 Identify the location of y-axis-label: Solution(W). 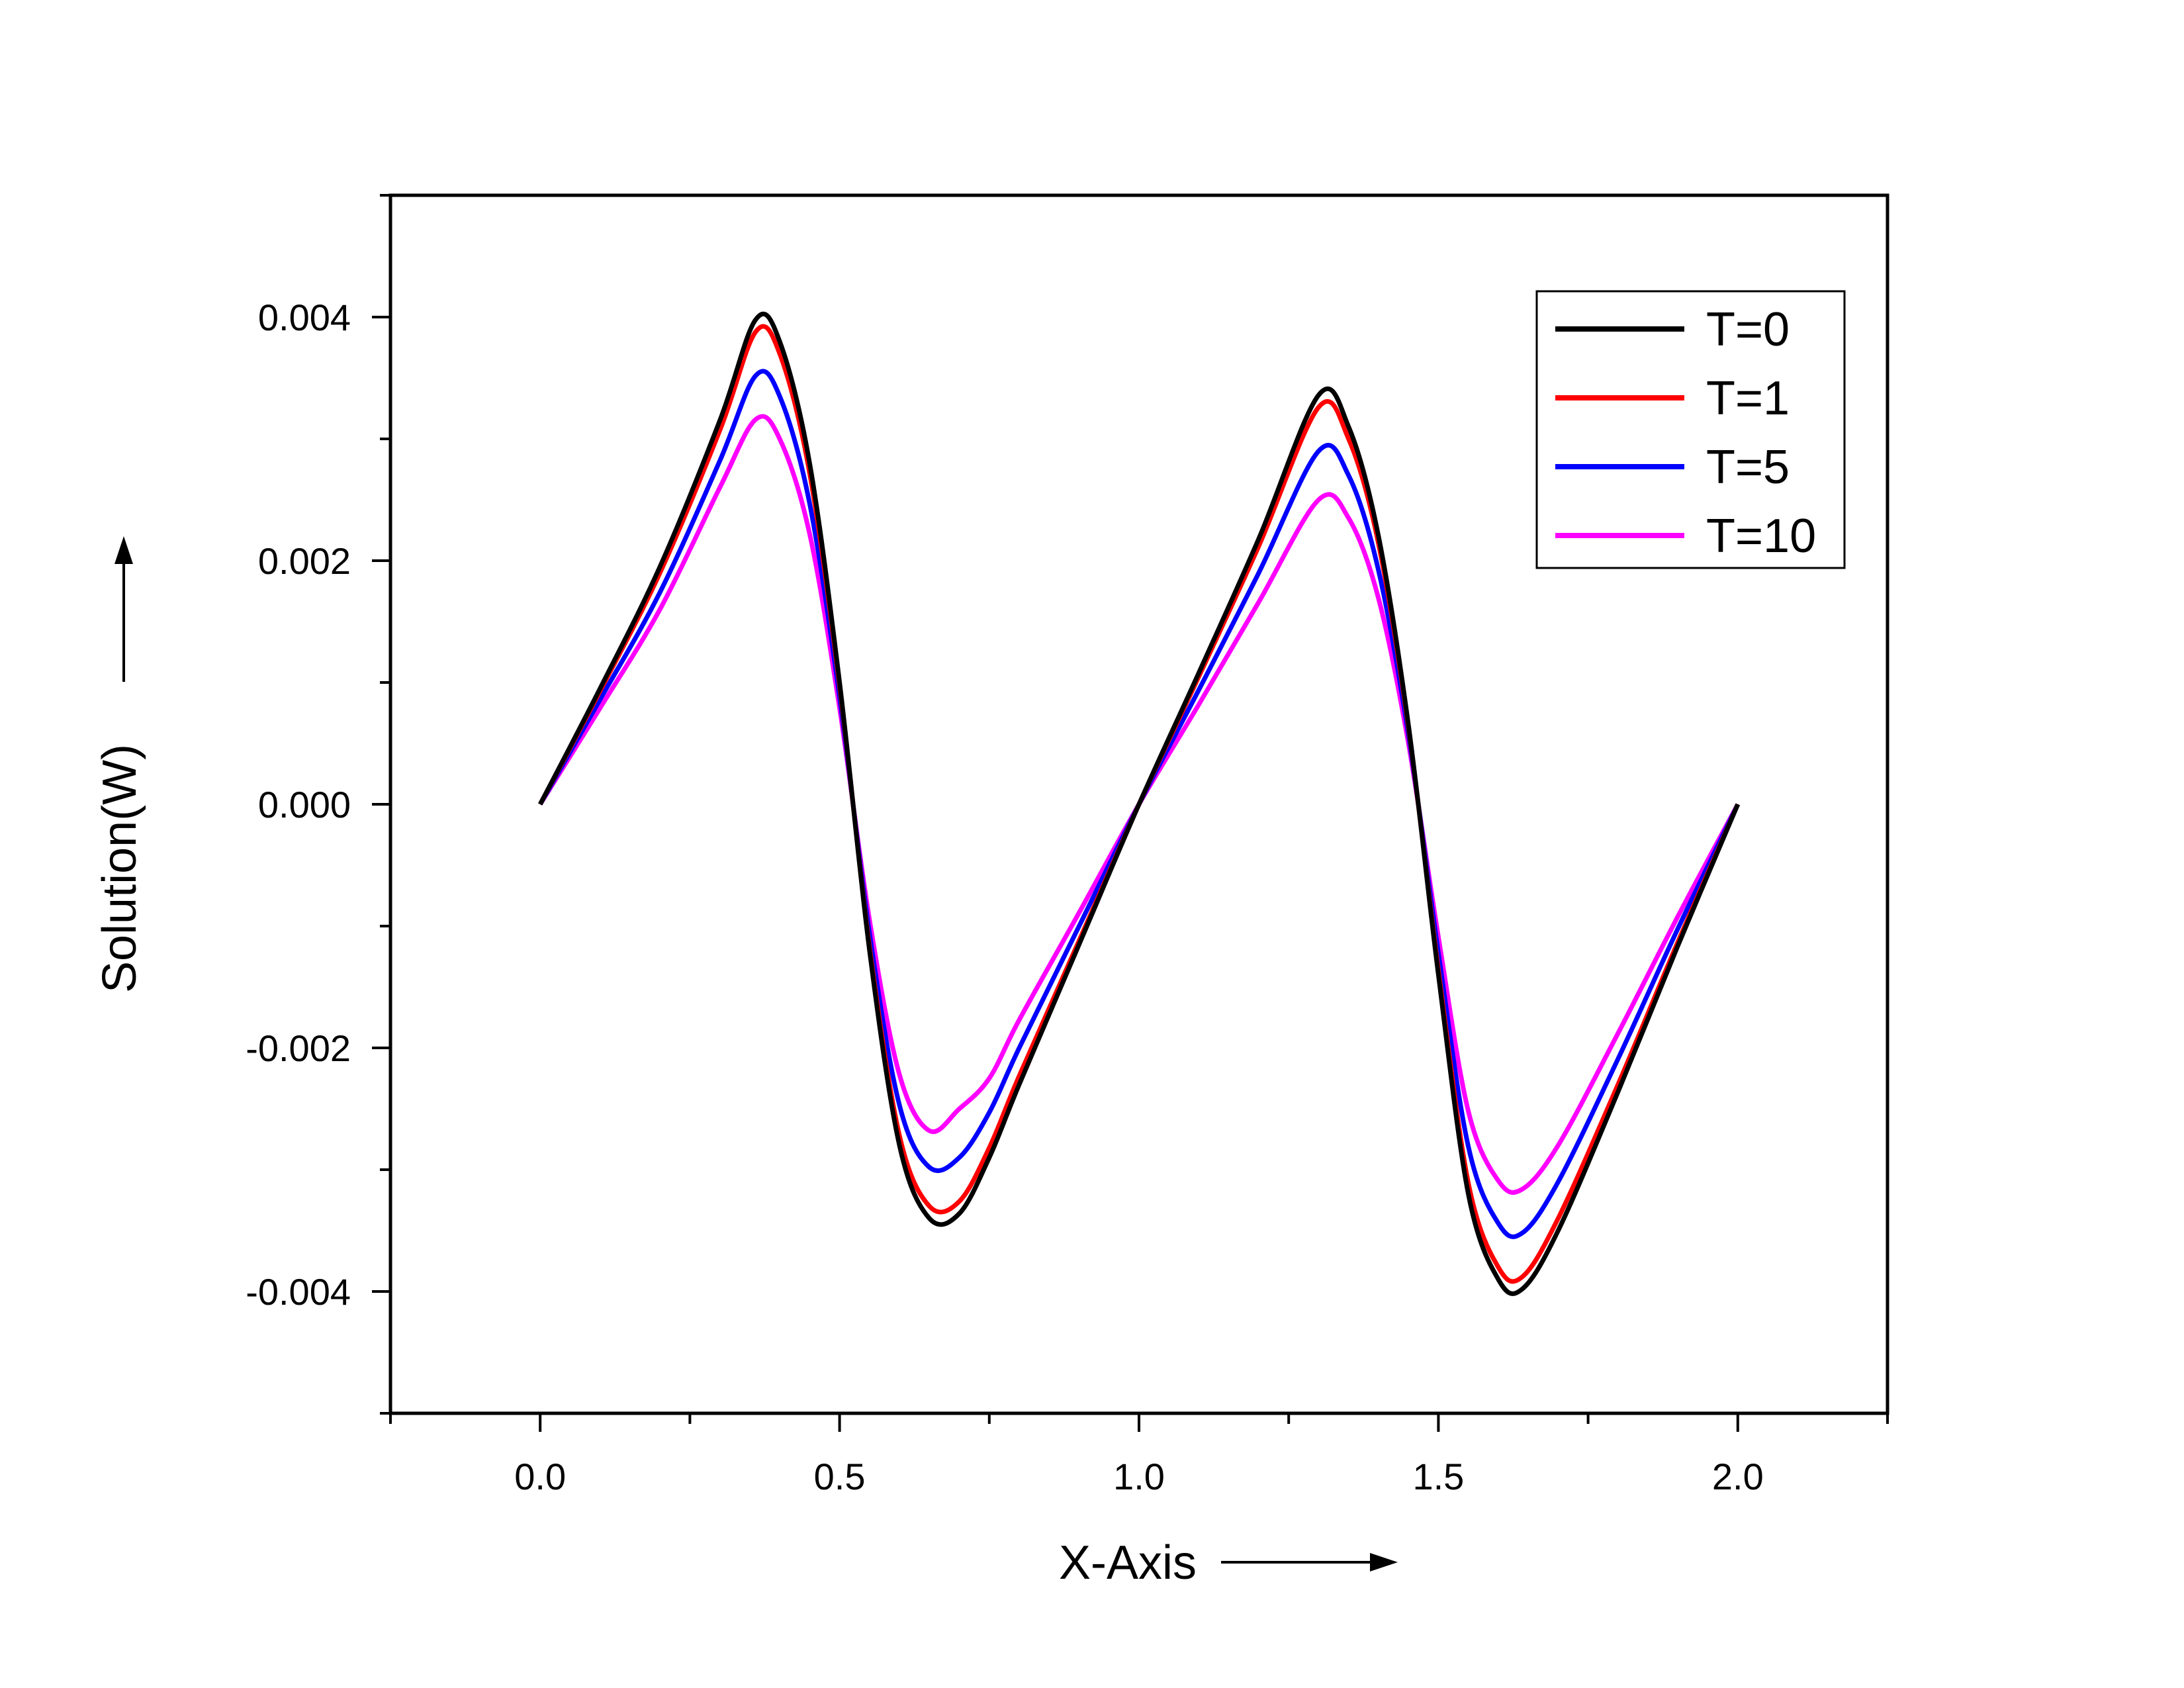
(119, 869).